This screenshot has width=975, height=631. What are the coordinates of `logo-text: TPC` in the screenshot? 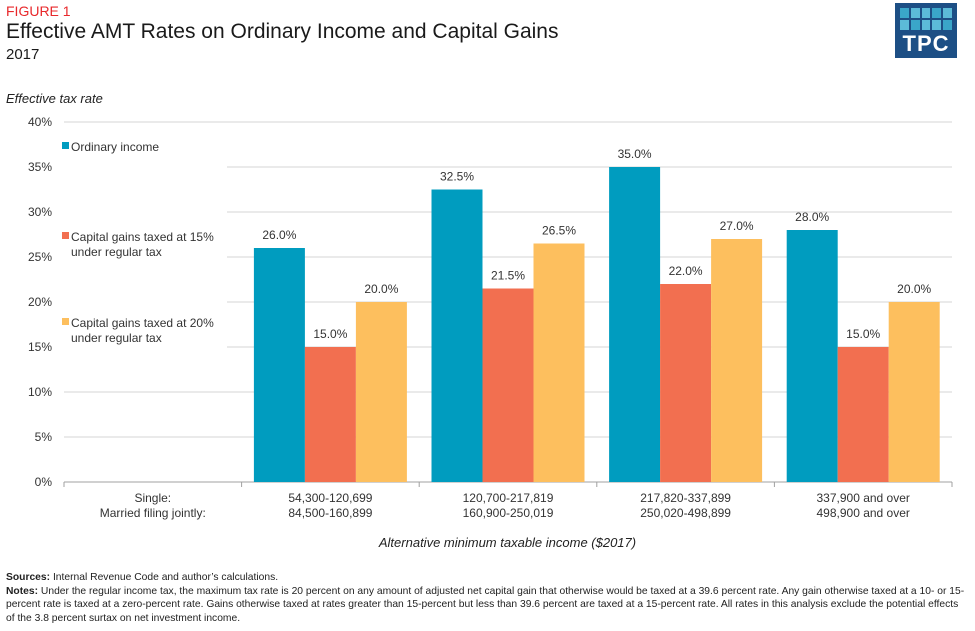 It's located at (926, 43).